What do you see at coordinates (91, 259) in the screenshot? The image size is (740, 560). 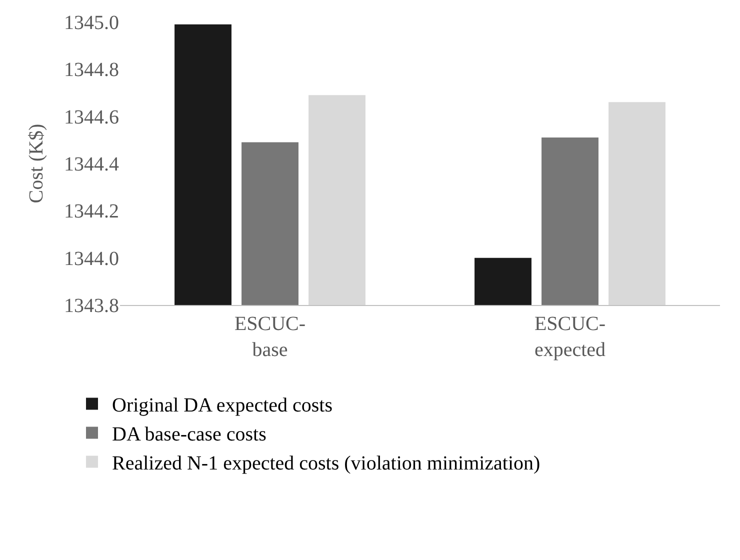 I see `y-tick-label: 1344.0` at bounding box center [91, 259].